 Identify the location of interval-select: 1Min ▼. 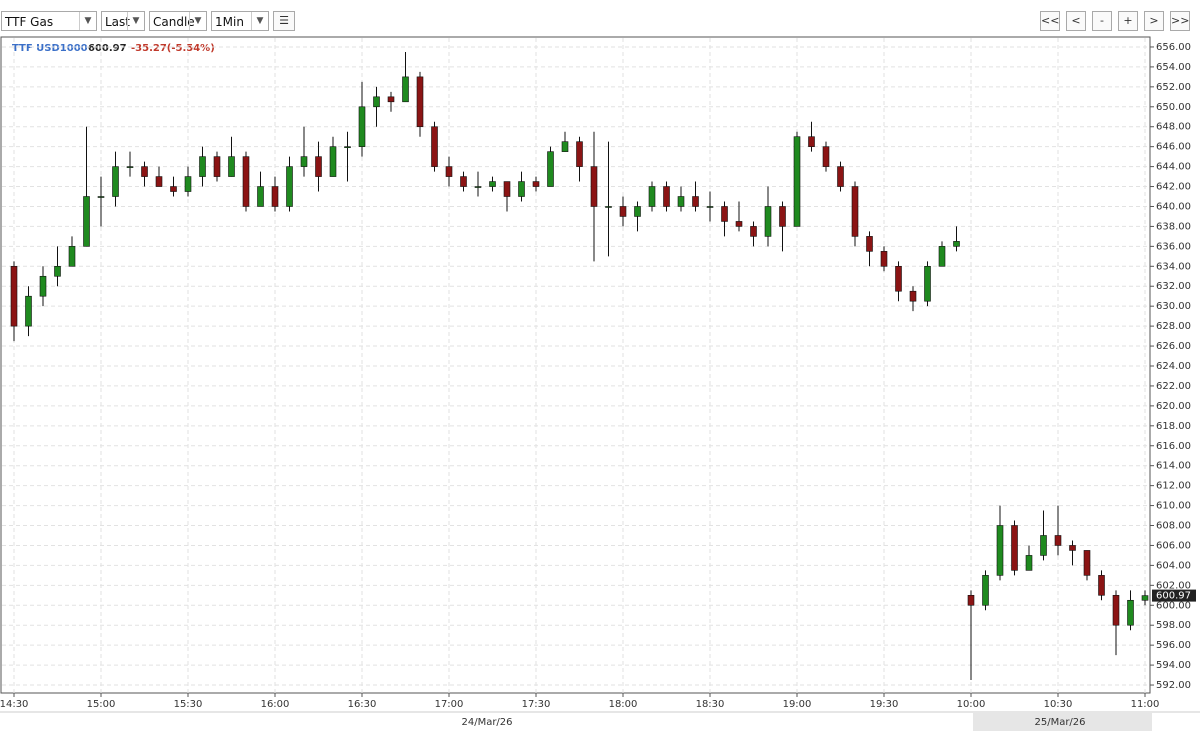
(240, 21).